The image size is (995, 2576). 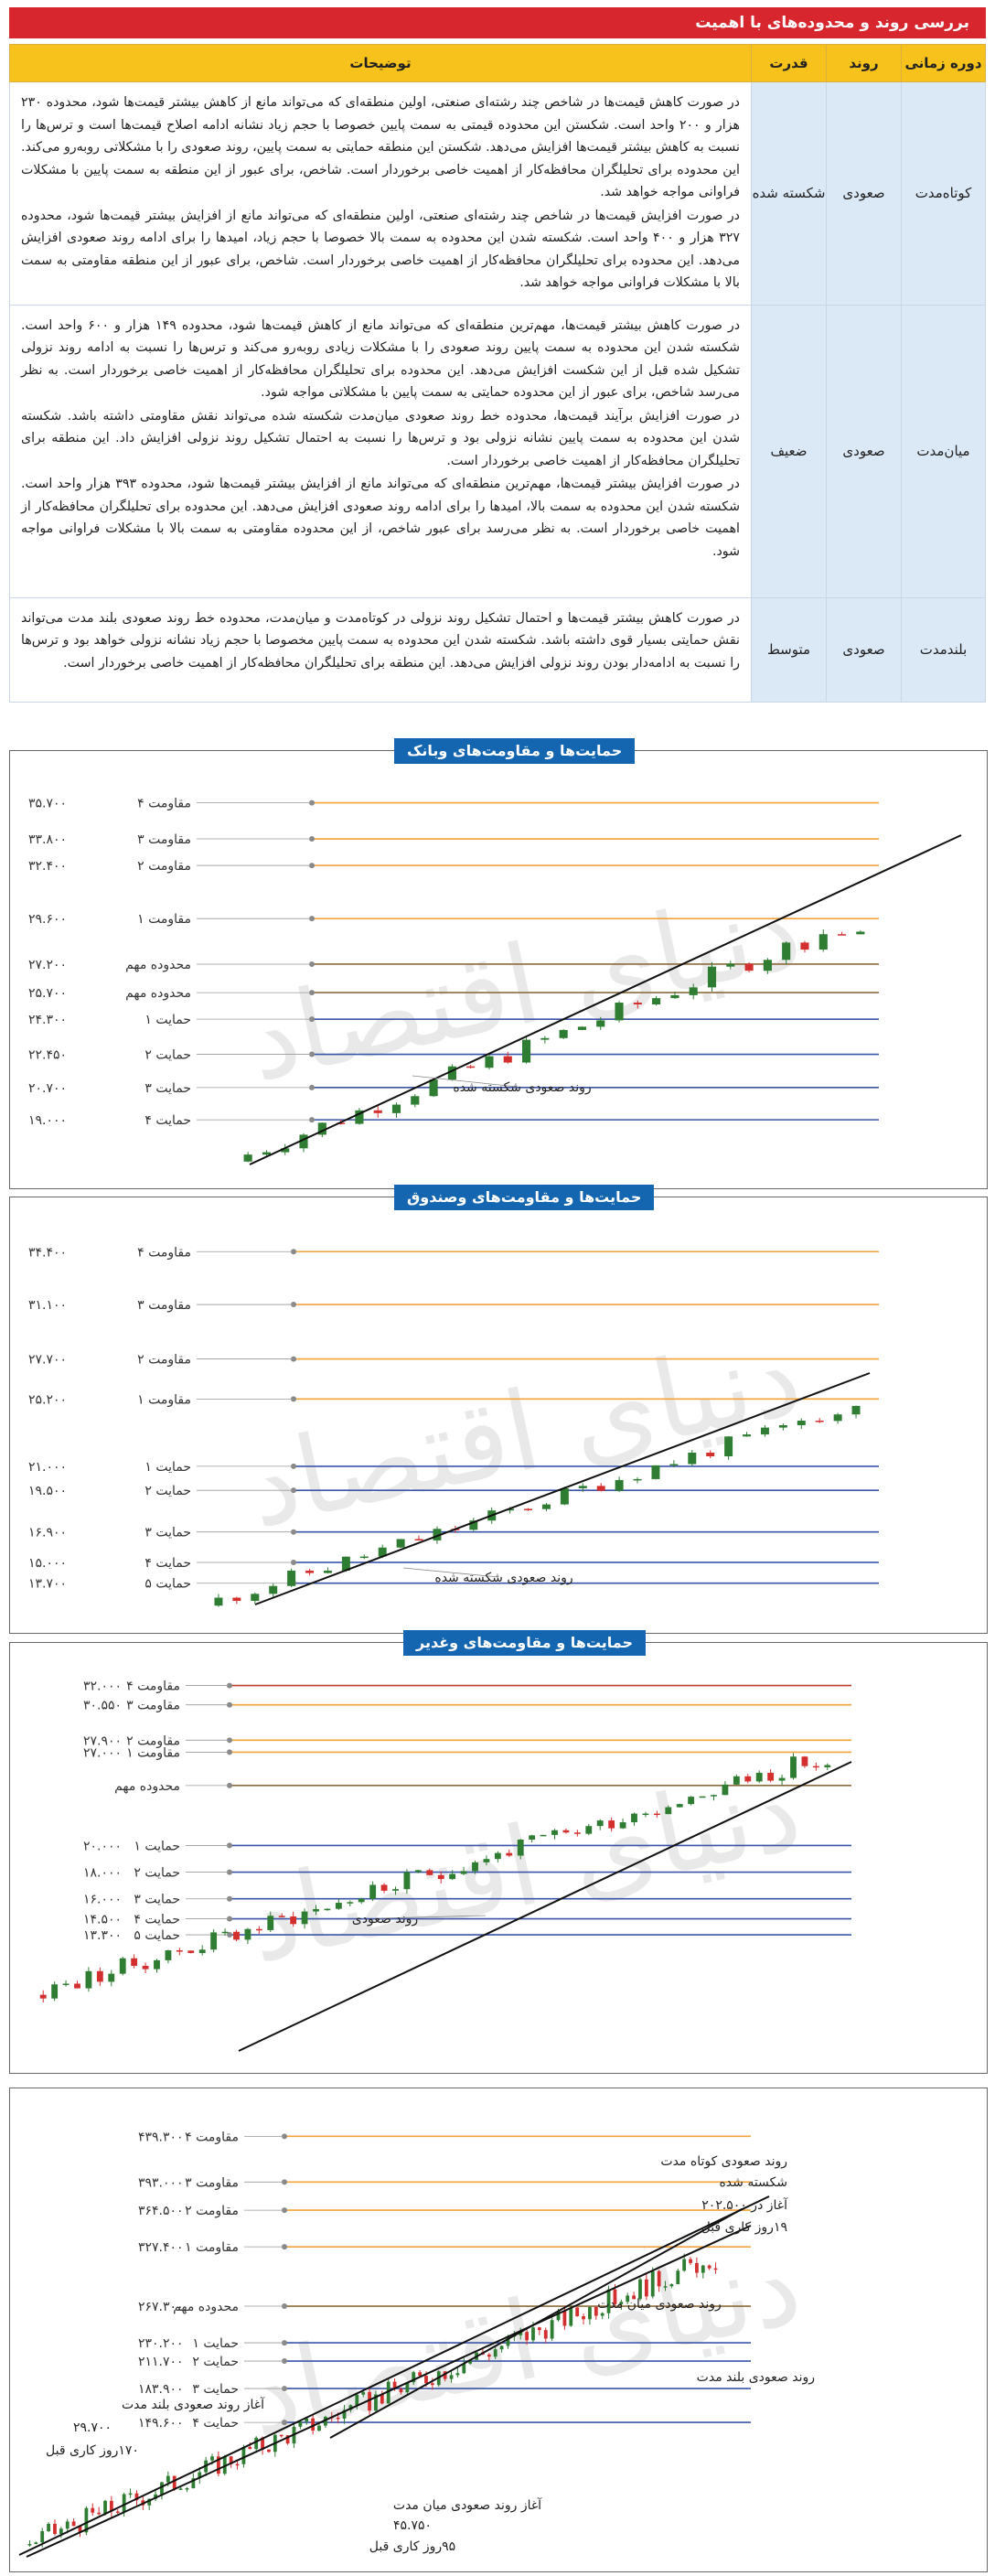 I want to click on annotation-text: آغاز در ۲۰۲.۵۰۰, so click(x=745, y=2205).